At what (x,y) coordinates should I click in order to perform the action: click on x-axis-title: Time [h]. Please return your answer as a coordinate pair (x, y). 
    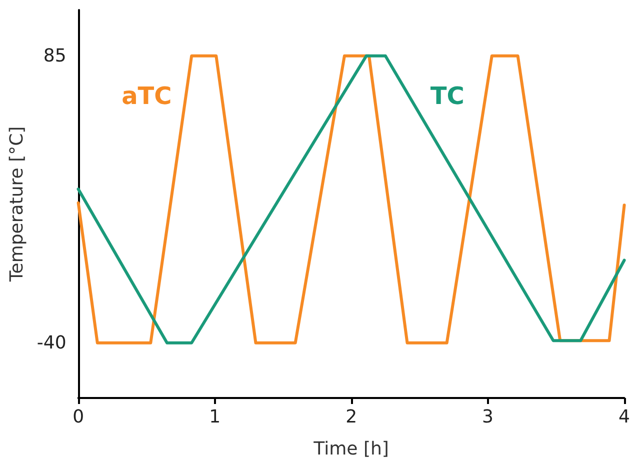
    Looking at the image, I should click on (350, 449).